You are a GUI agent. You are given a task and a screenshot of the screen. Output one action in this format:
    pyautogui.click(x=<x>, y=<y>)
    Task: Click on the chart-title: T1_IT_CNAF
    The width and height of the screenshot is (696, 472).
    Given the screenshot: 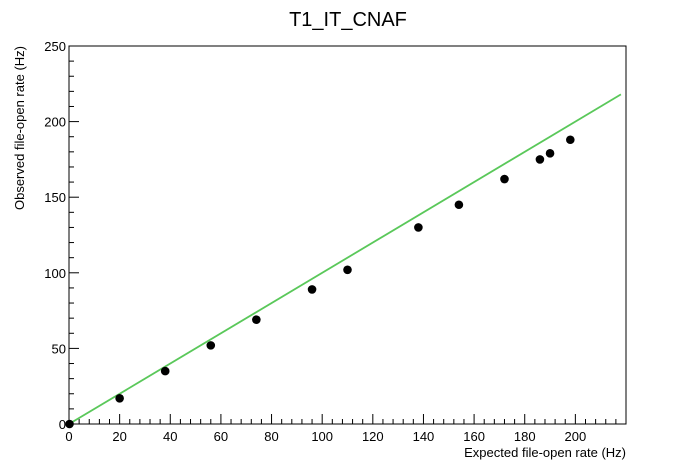 What is the action you would take?
    pyautogui.click(x=348, y=20)
    